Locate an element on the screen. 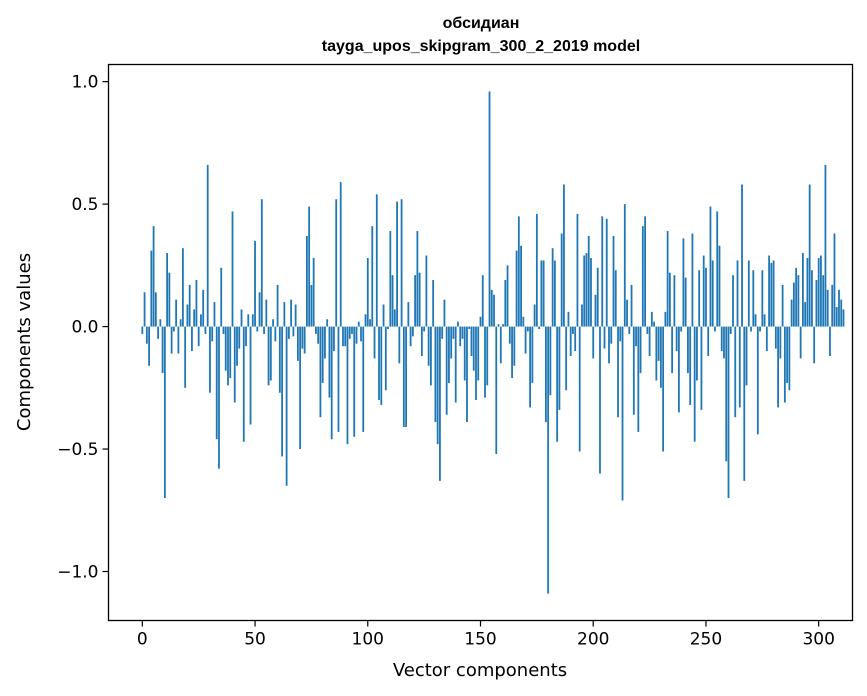  chart-title-line-1: обсидиан is located at coordinates (481, 23).